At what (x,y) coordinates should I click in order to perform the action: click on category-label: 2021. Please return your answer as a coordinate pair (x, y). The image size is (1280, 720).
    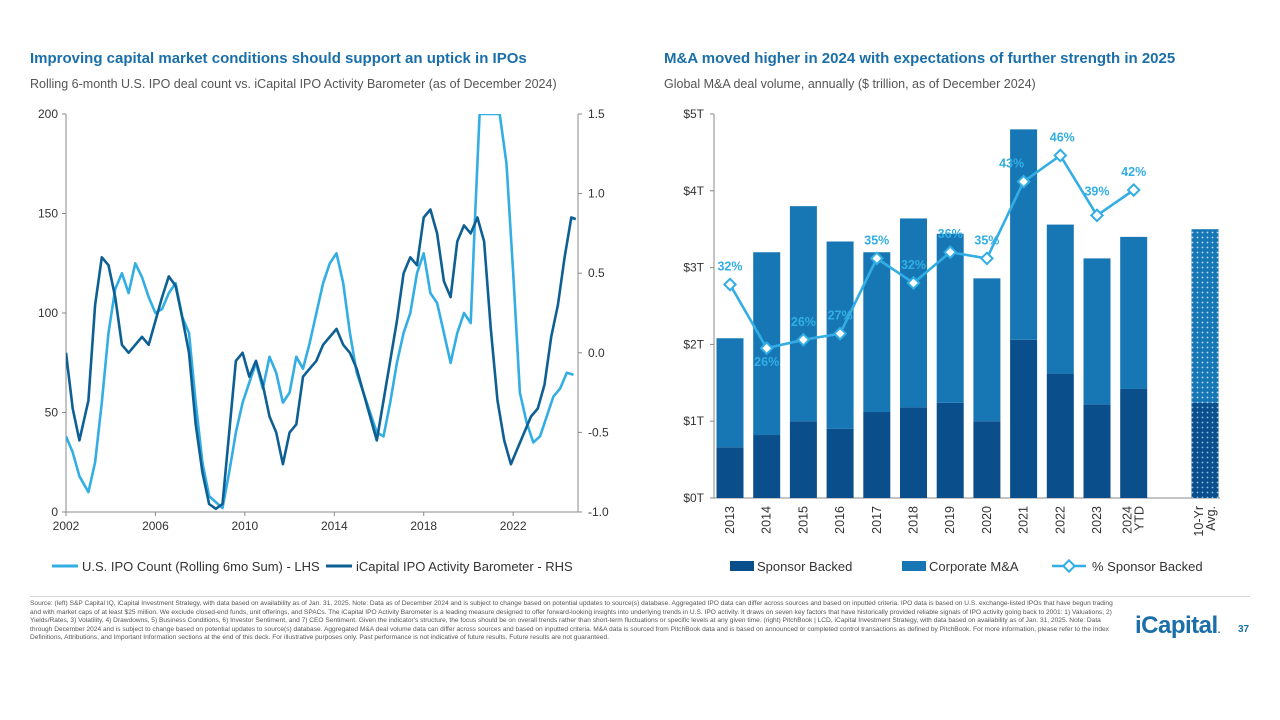
    Looking at the image, I should click on (1024, 520).